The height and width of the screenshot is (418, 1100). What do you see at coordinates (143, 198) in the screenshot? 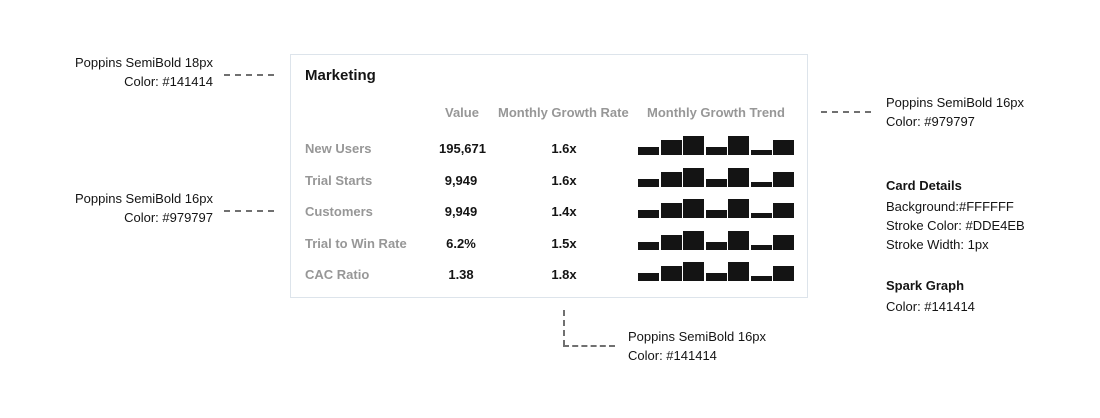
I see `label-font-note-line1: Poppins SemiBold 16px` at bounding box center [143, 198].